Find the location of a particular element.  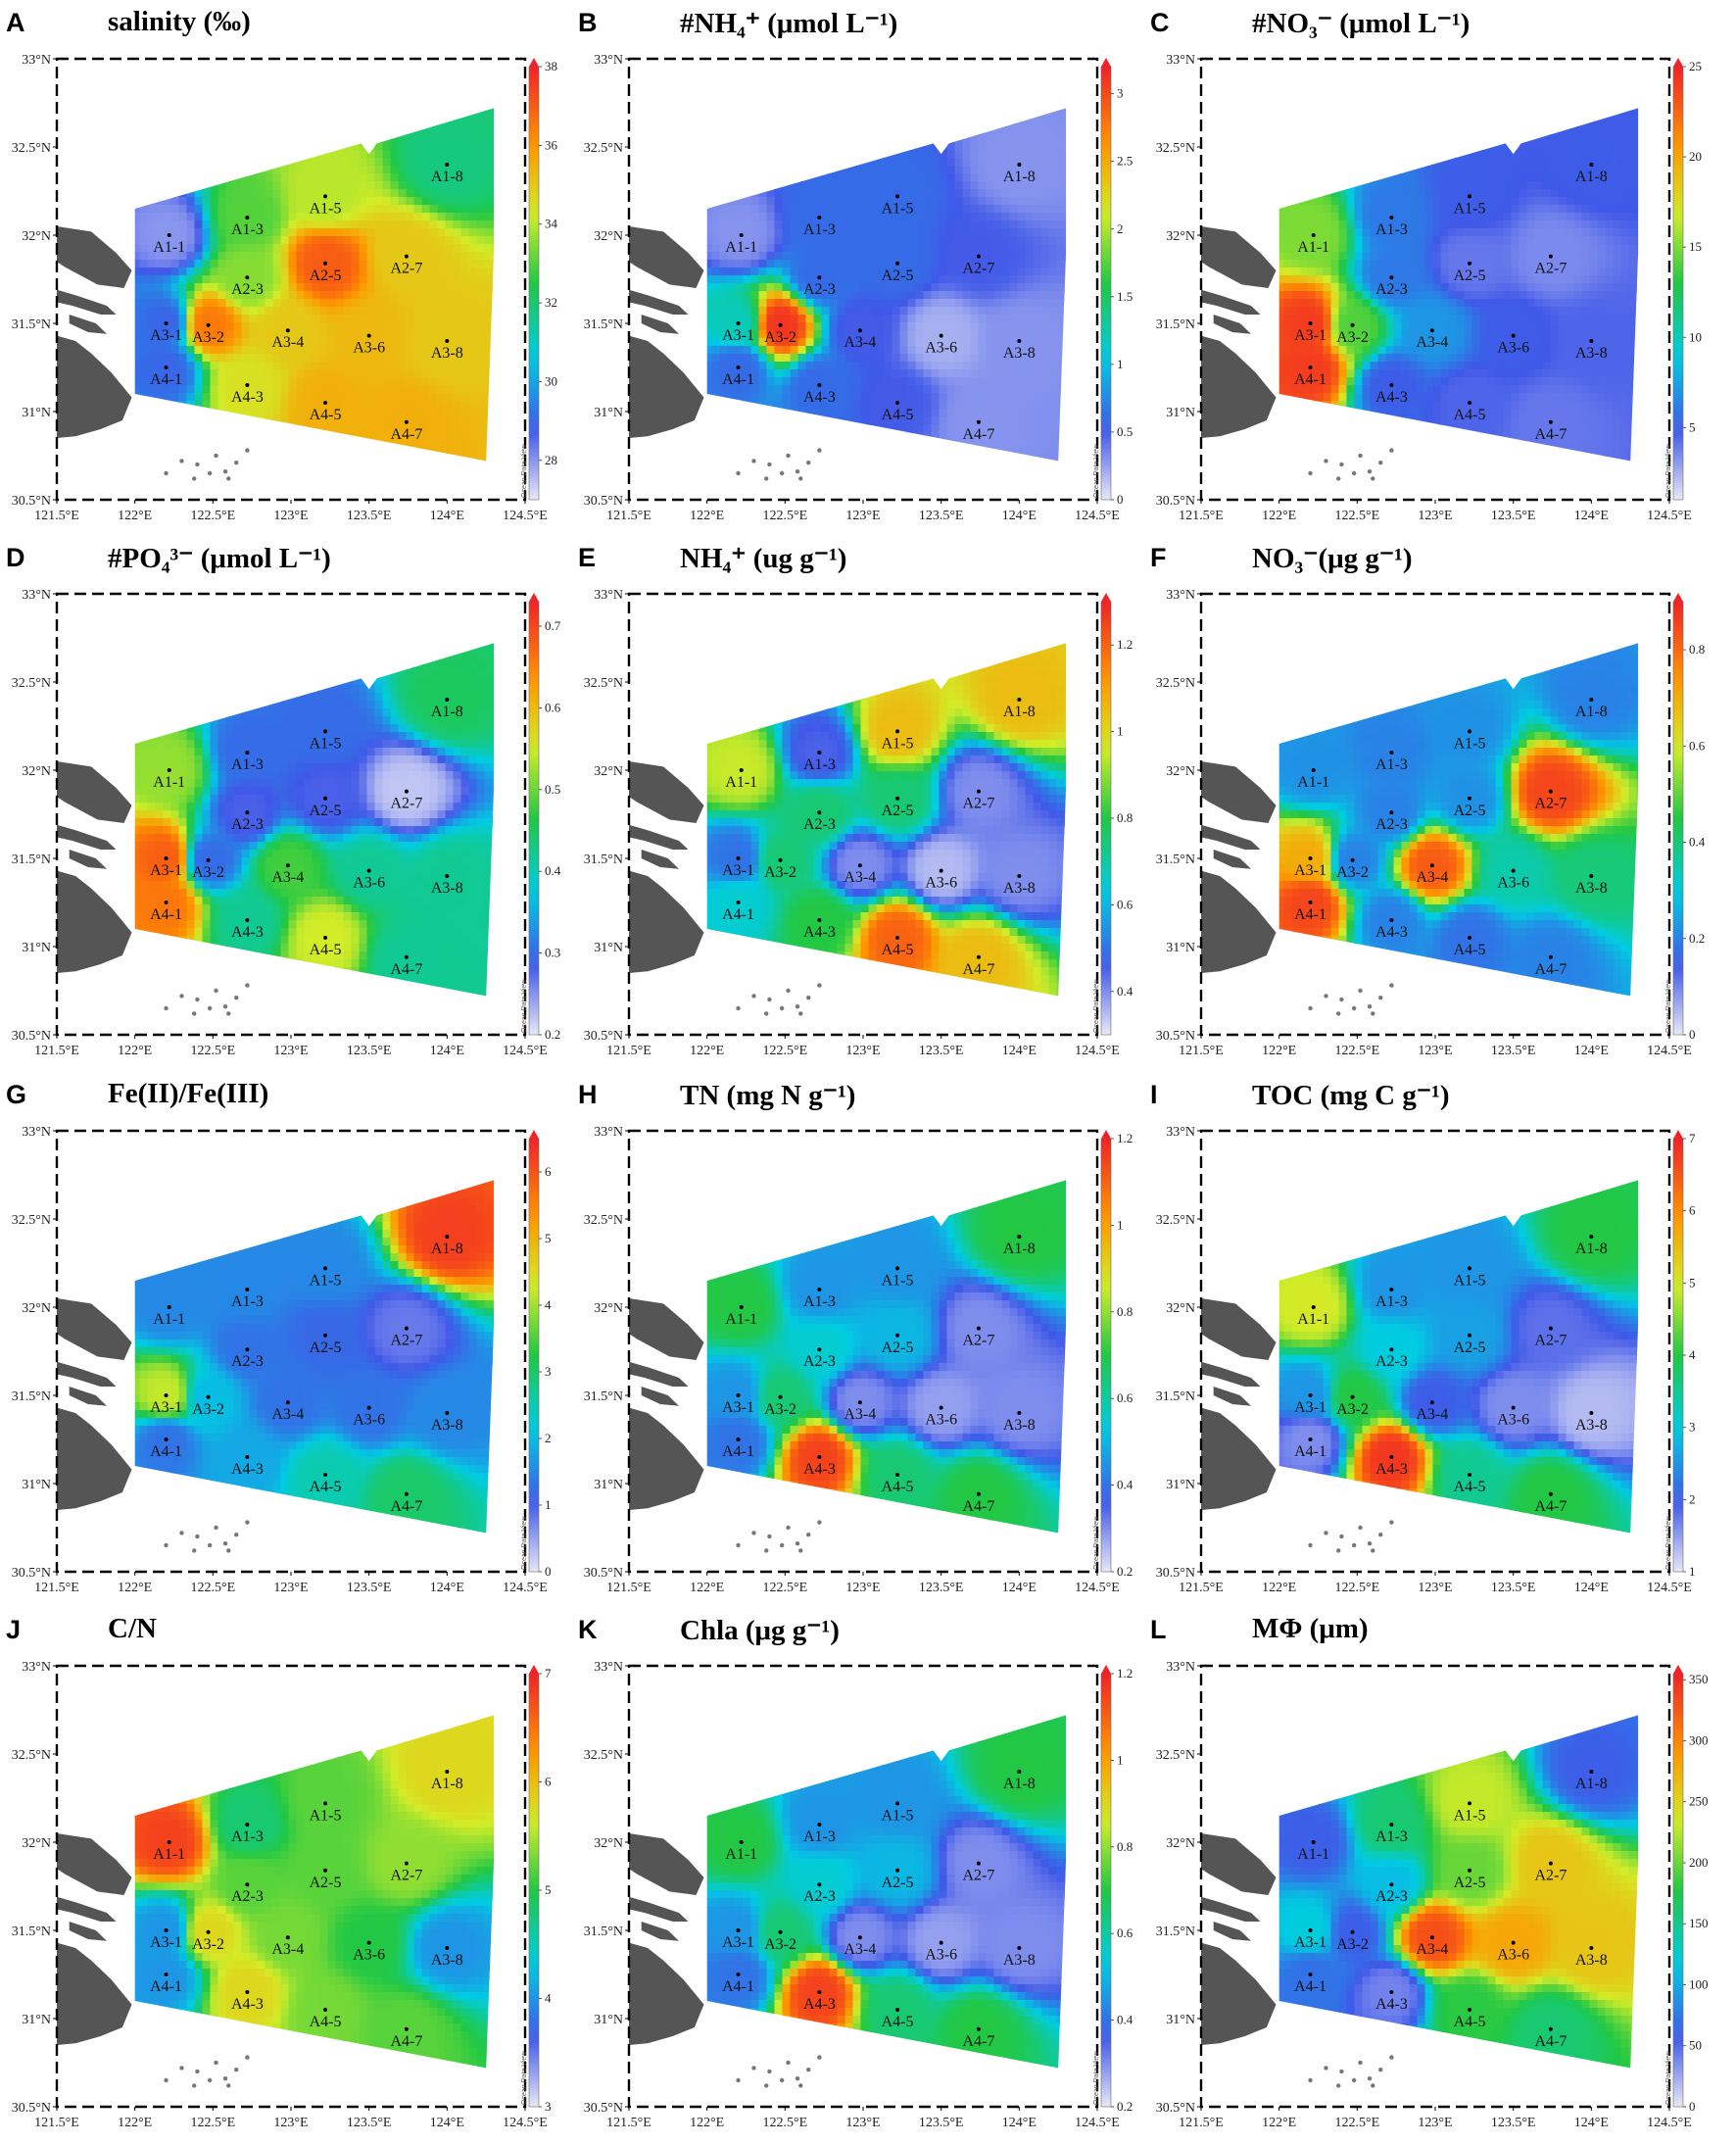

island-mark is located at coordinates (767, 478).